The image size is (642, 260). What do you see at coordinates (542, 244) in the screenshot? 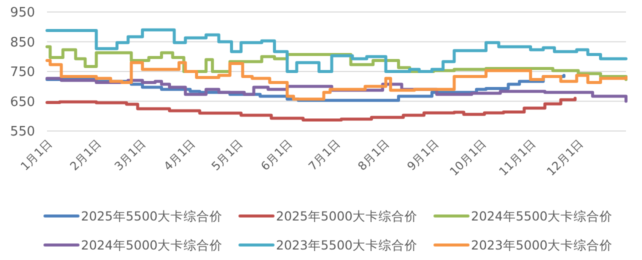
I see `legend-label: 2023年5000大卡综合价` at bounding box center [542, 244].